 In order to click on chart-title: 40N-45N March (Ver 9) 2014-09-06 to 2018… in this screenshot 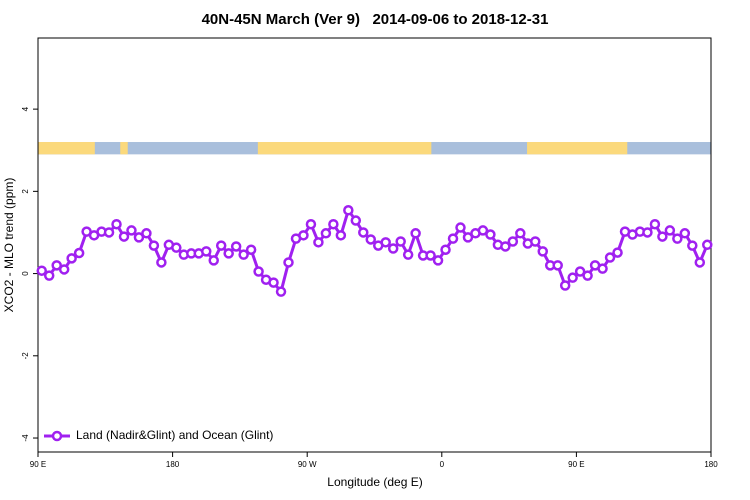, I will do `click(375, 19)`.